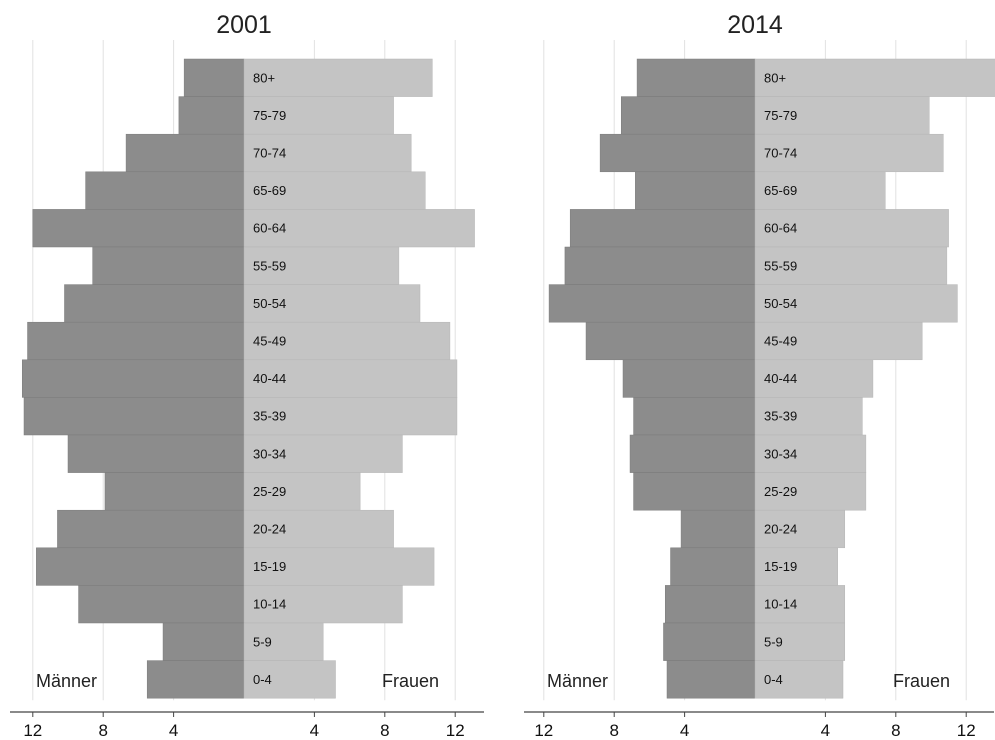 The image size is (995, 740). What do you see at coordinates (780, 566) in the screenshot?
I see `panel-2-age-label-15-19: 15-19` at bounding box center [780, 566].